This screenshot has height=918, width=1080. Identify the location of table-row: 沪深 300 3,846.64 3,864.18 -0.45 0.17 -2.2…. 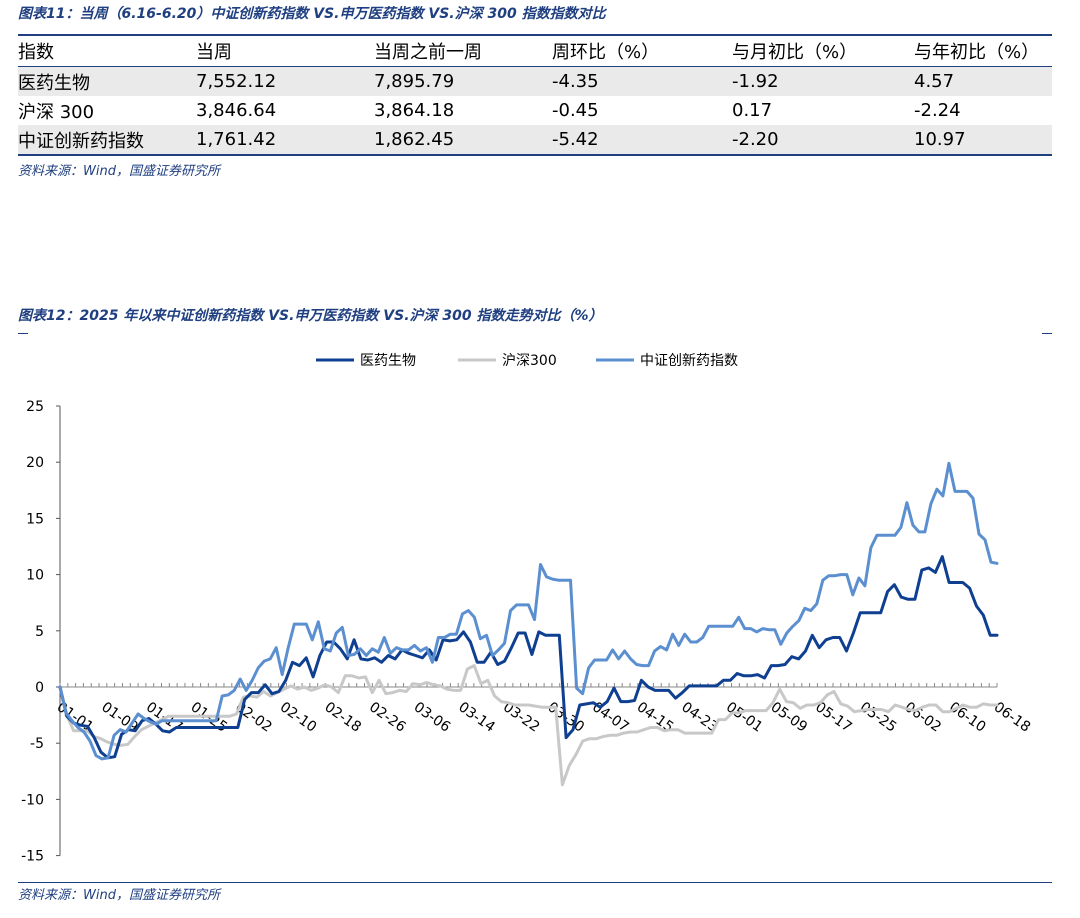
(535, 110).